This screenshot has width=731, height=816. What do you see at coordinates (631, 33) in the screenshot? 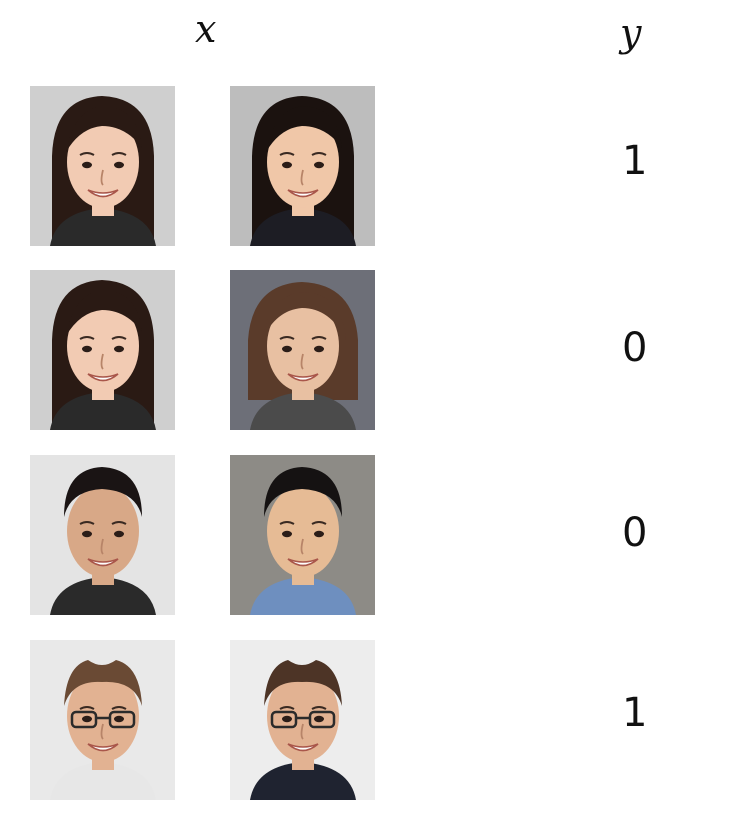
I see `header-y: y` at bounding box center [631, 33].